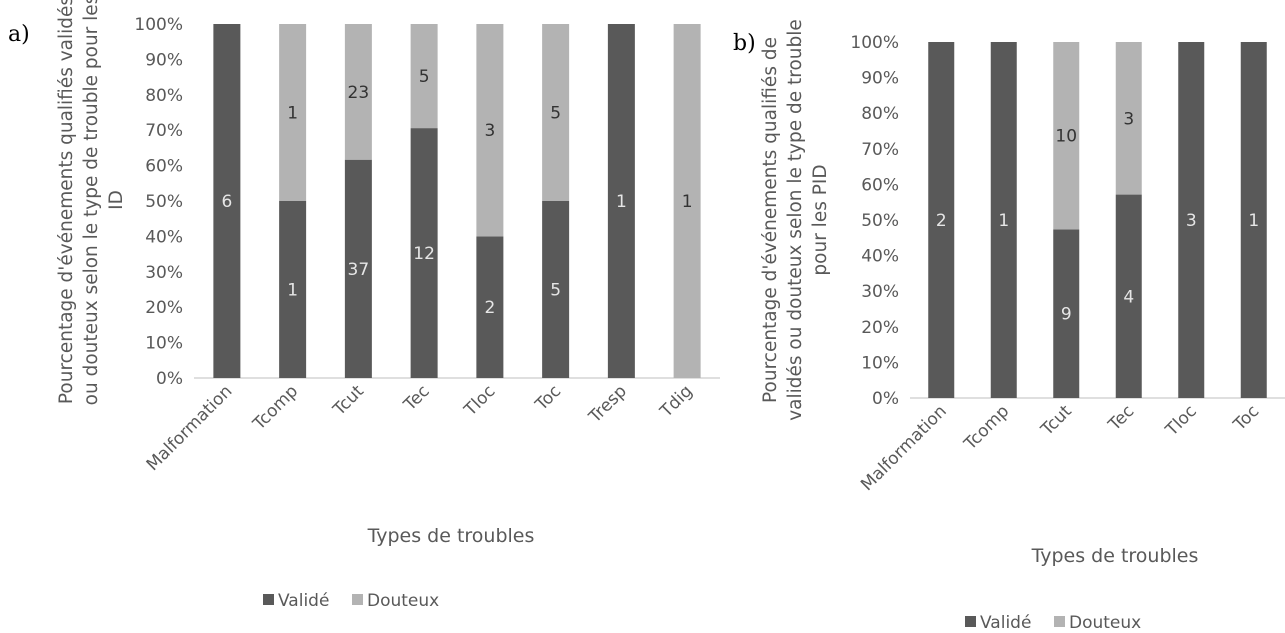 The width and height of the screenshot is (1285, 633). Describe the element at coordinates (880, 328) in the screenshot. I see `chart-b-ytick-label: 20%` at that location.